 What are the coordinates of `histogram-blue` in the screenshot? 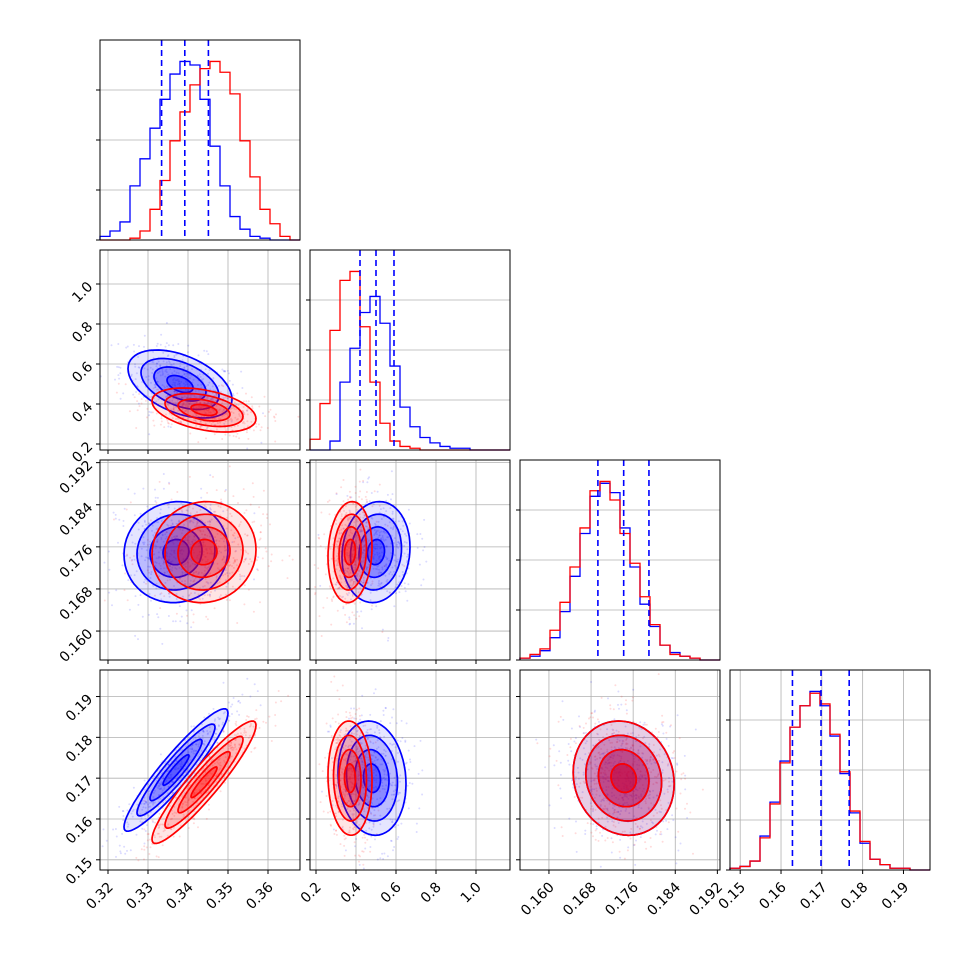 It's located at (199, 150).